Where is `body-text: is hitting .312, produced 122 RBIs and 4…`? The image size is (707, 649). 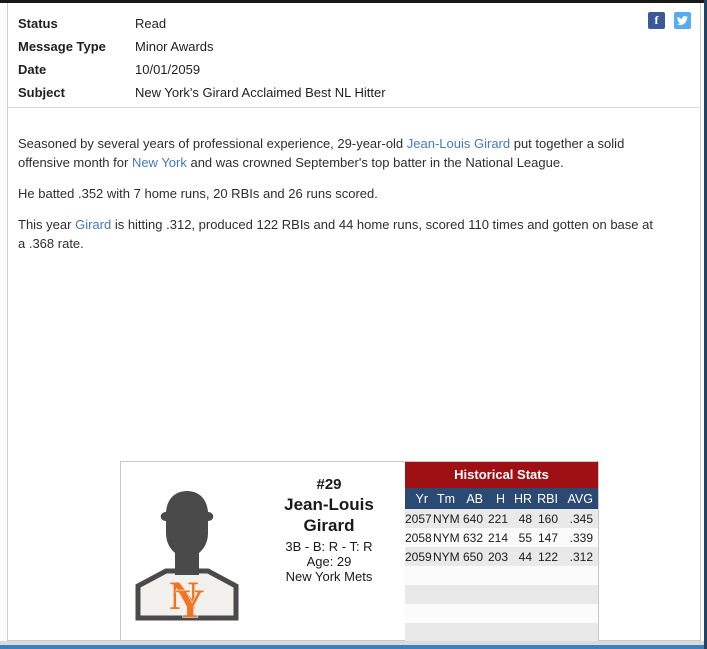
body-text: is hitting .312, produced 122 RBIs and 4… is located at coordinates (335, 234).